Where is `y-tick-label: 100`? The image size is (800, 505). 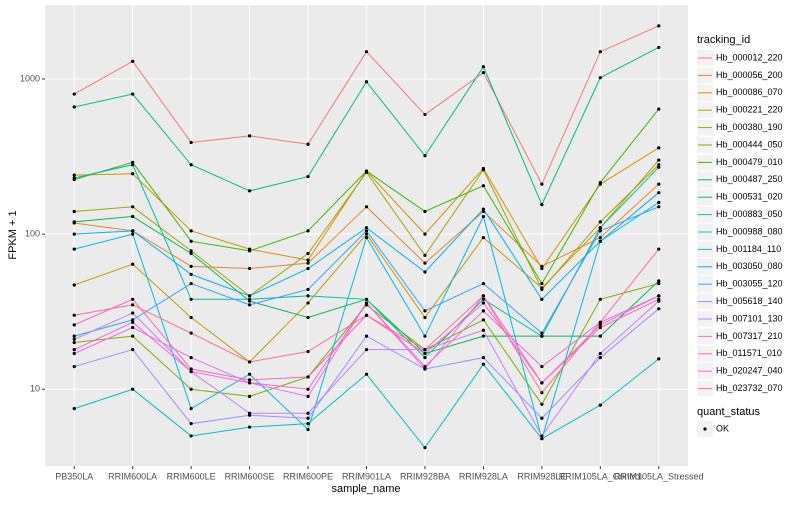 y-tick-label: 100 is located at coordinates (32, 234).